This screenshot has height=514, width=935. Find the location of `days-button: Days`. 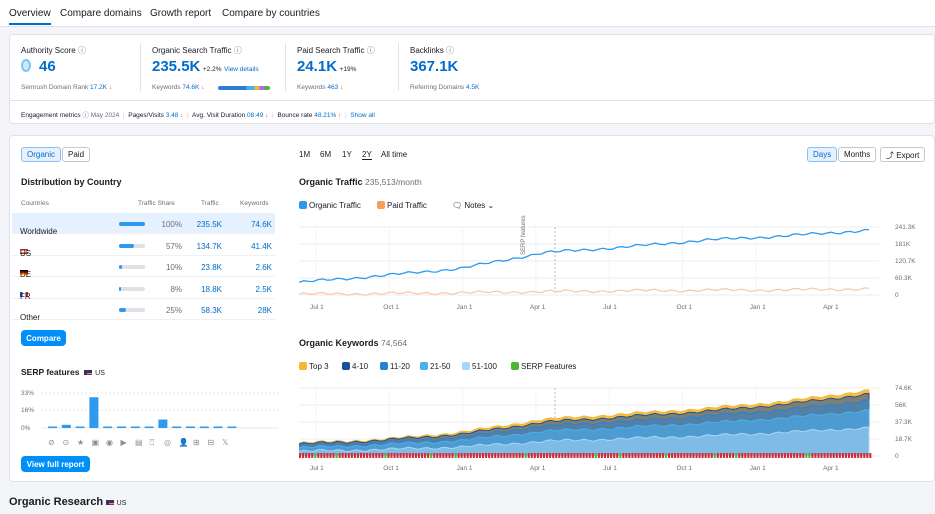

days-button: Days is located at coordinates (822, 154).